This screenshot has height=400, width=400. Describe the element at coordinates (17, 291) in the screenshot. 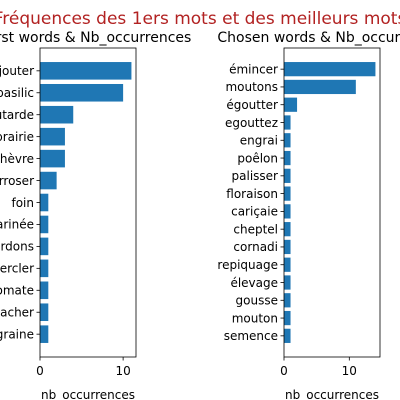

I see `ytick-label: tomate` at that location.